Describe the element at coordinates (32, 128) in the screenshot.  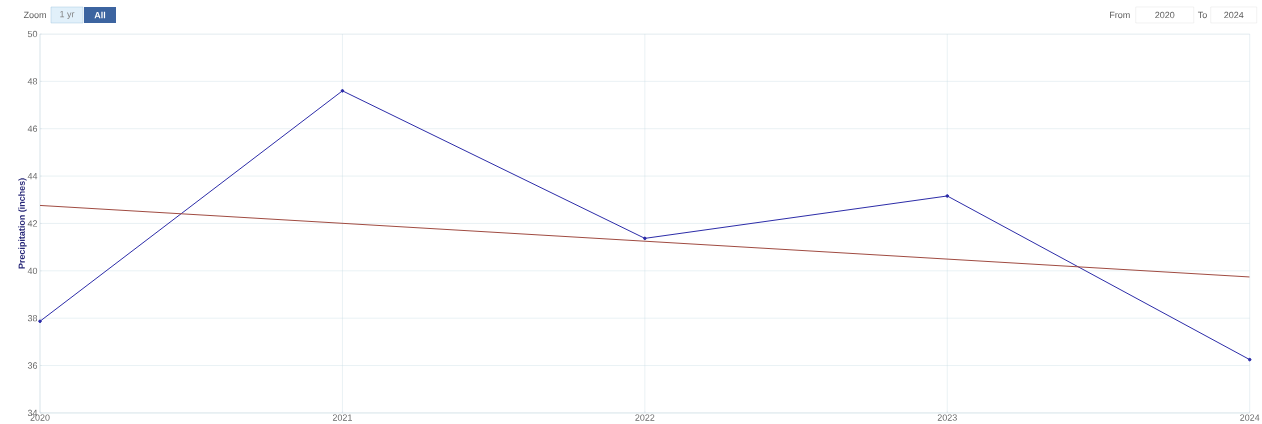
I see `y-tick-label: 46` at that location.